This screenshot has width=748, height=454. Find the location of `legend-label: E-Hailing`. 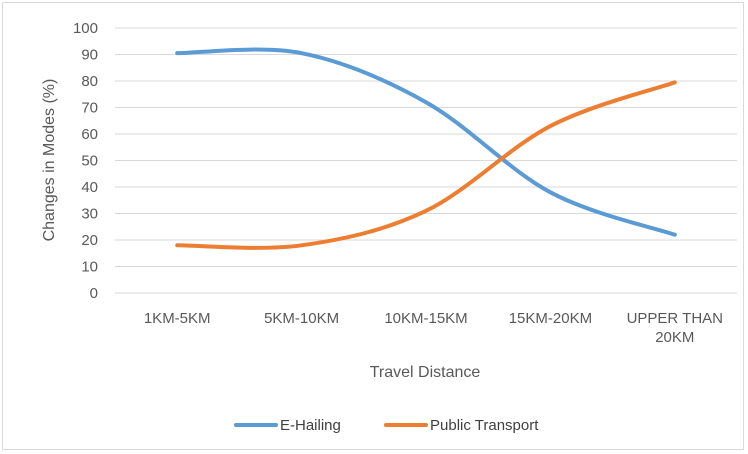

legend-label: E-Hailing is located at coordinates (310, 425).